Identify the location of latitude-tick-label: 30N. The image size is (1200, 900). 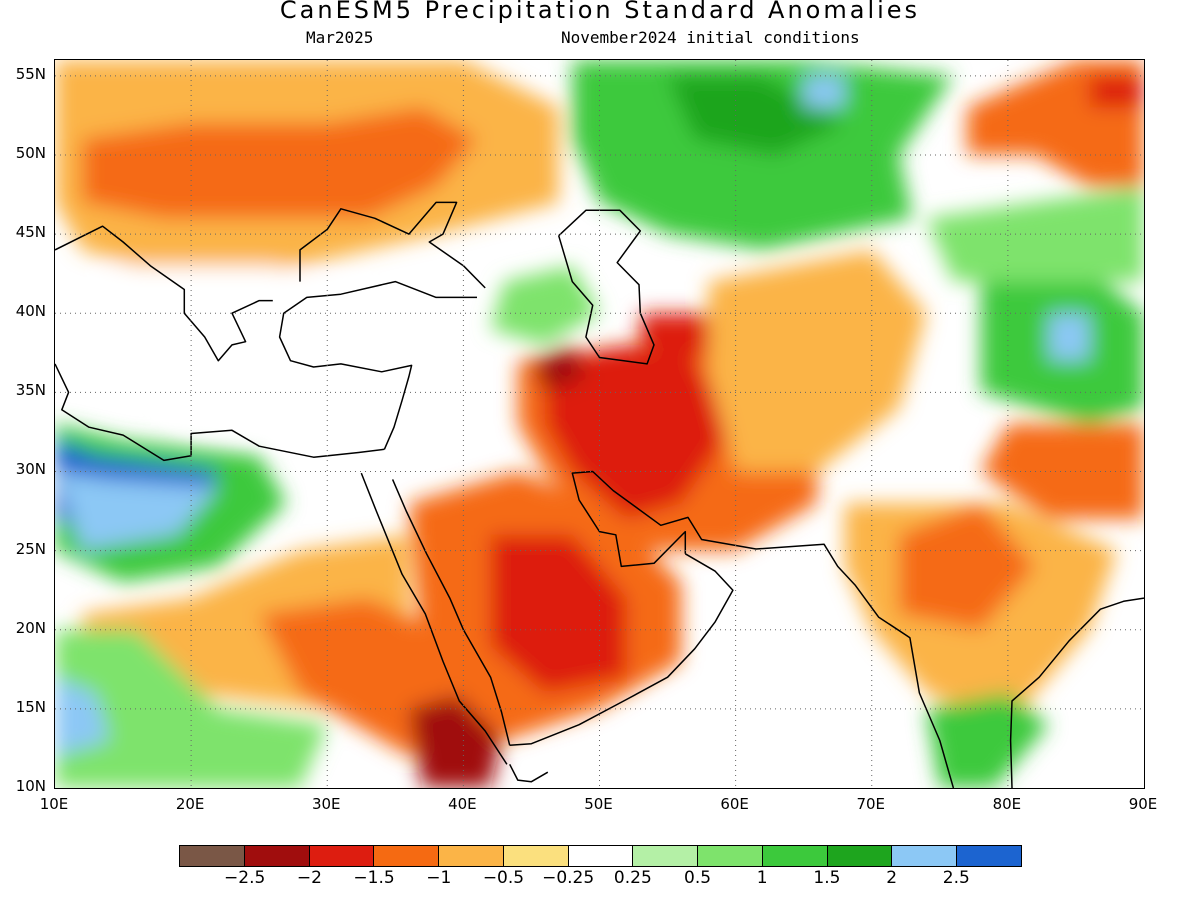
(30, 469).